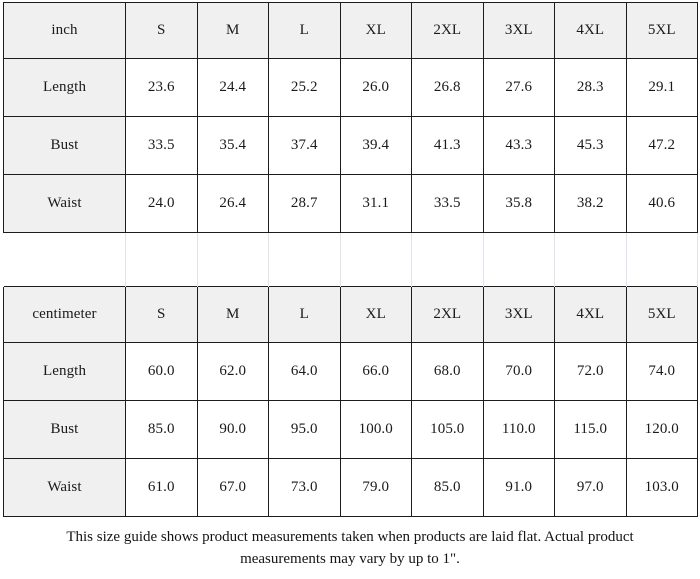 Image resolution: width=700 pixels, height=579 pixels. I want to click on inch-waist-3xl: 35.8, so click(518, 203).